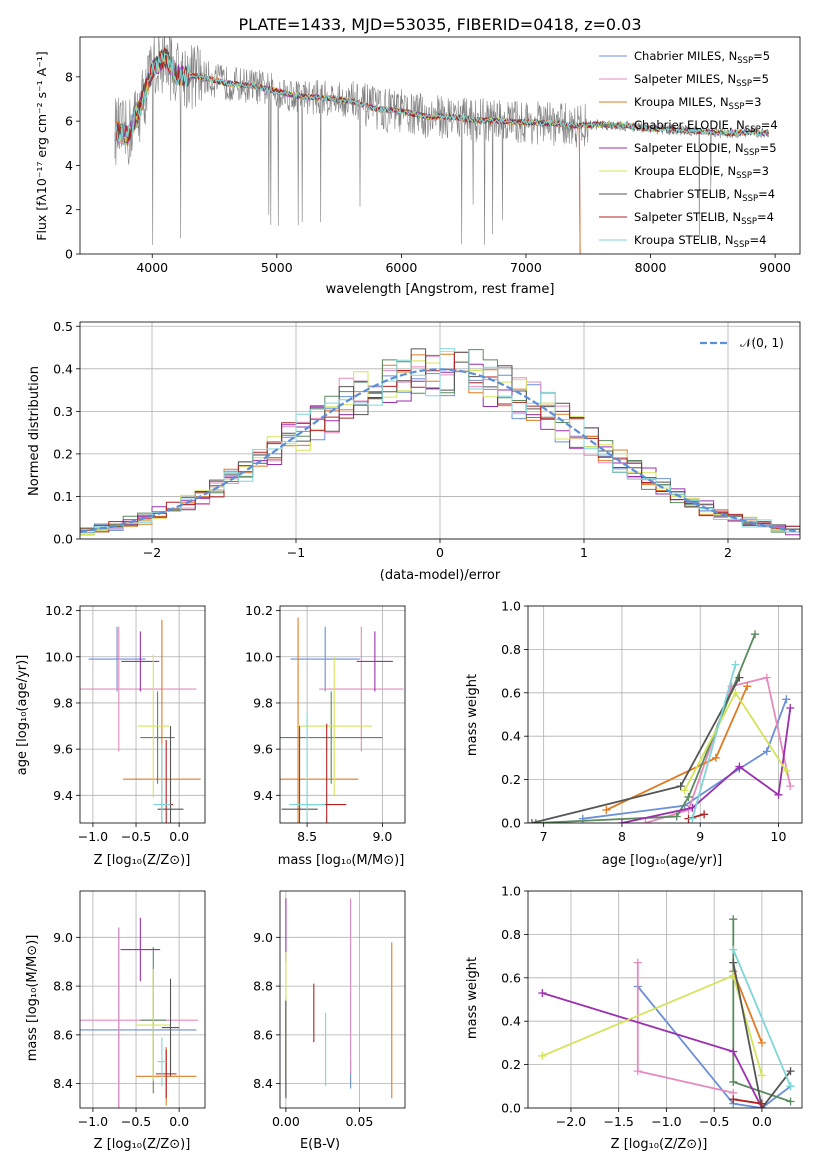  Describe the element at coordinates (263, 749) in the screenshot. I see `y-tick-label: 9.6` at that location.